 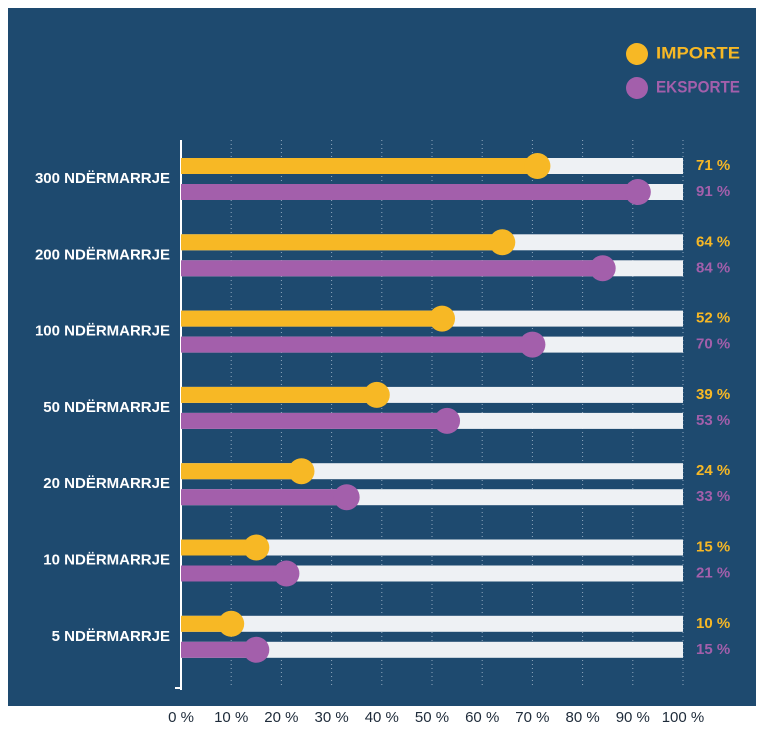 What do you see at coordinates (331, 717) in the screenshot?
I see `x-tick-label: 30 %` at bounding box center [331, 717].